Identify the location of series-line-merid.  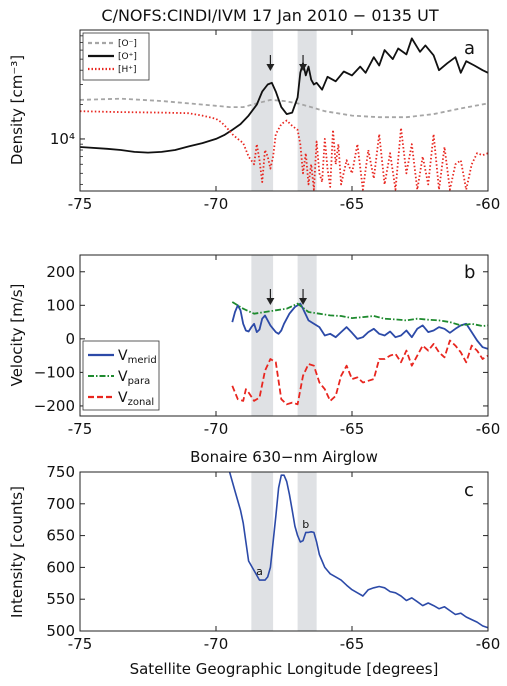
(360, 326).